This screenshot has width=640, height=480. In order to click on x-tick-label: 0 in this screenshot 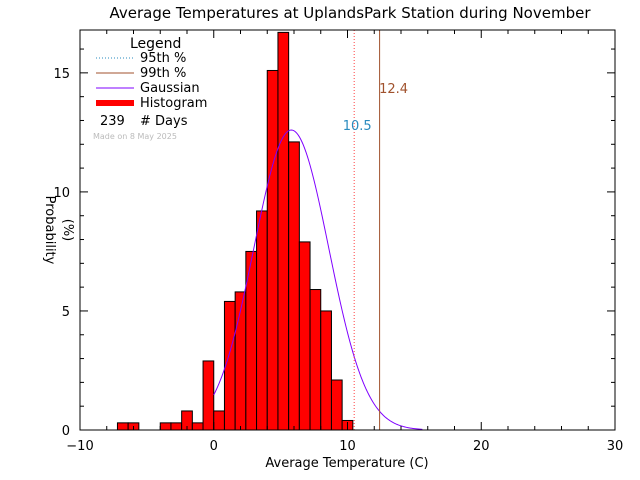, I will do `click(214, 446)`.